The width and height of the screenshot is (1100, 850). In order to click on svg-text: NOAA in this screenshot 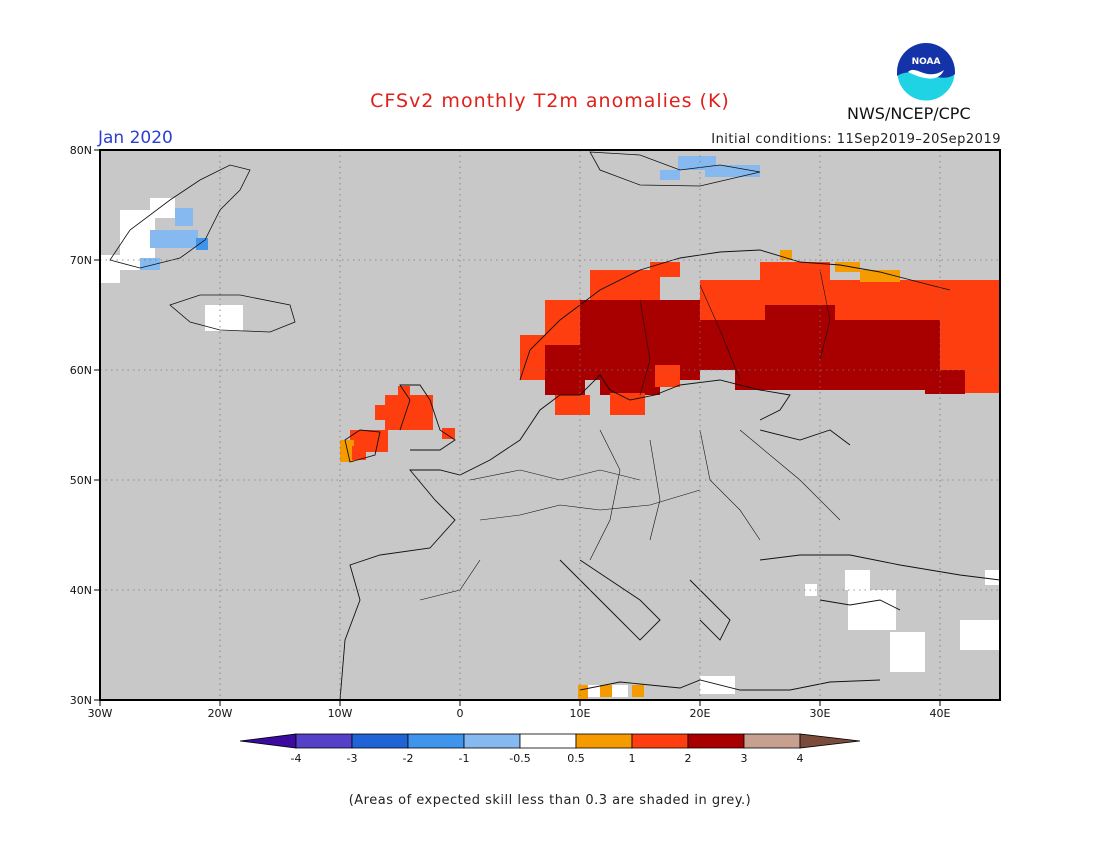, I will do `click(926, 62)`.